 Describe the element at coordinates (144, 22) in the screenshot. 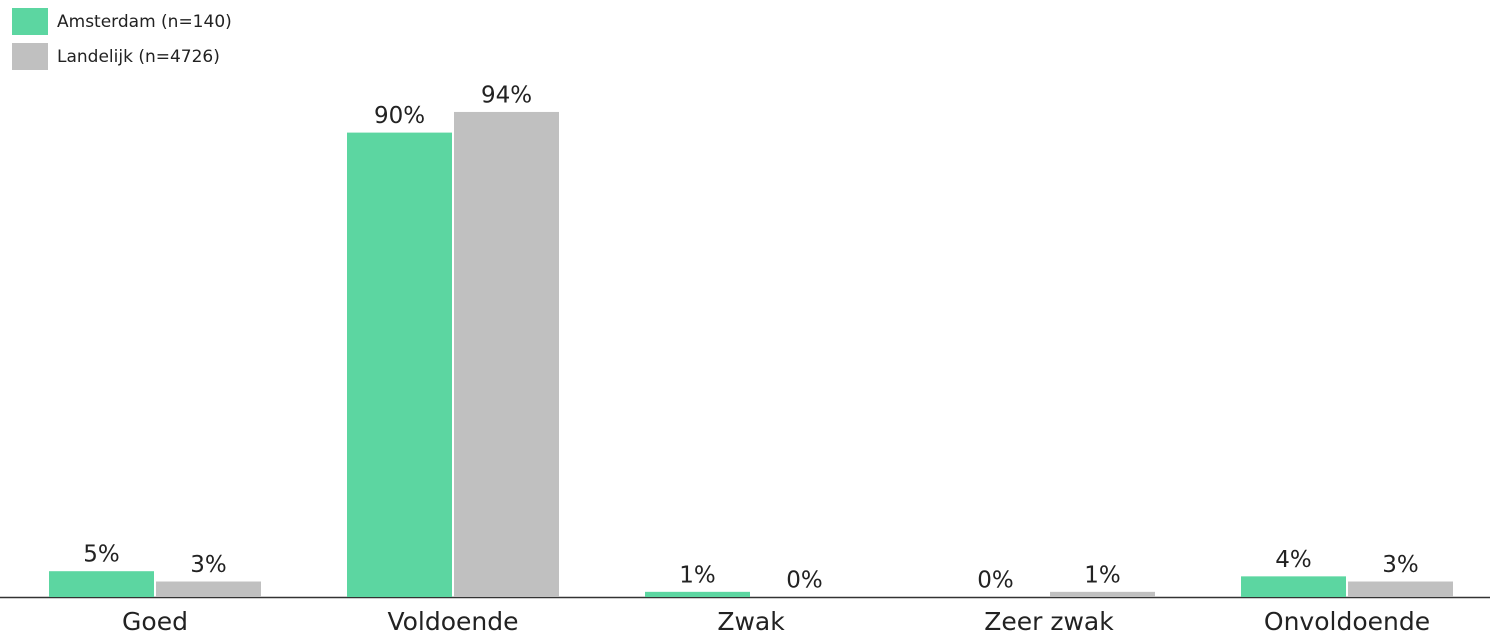

I see `legend-label: Amsterdam (n=140)` at that location.